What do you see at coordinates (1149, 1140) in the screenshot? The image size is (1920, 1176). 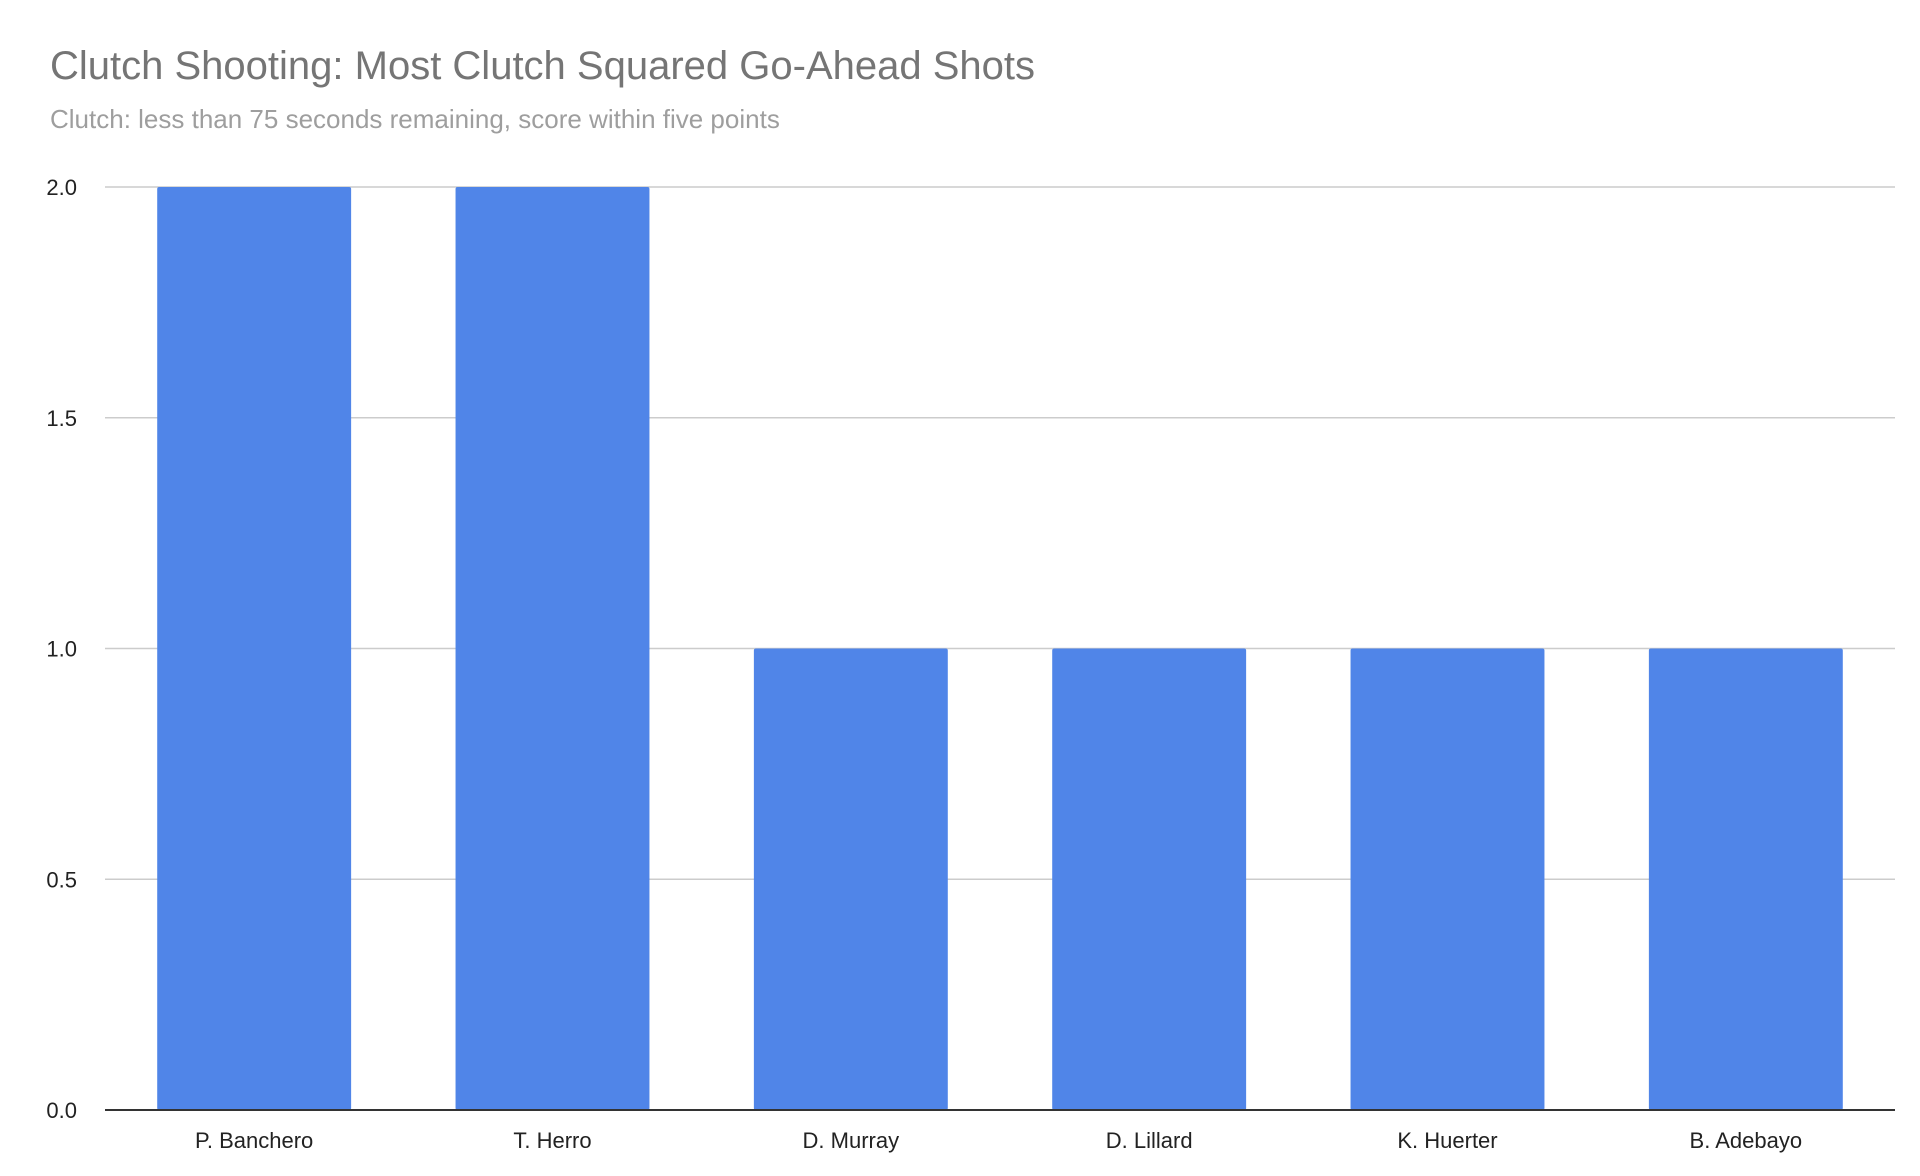 I see `x-tick-label: D. Lillard` at bounding box center [1149, 1140].